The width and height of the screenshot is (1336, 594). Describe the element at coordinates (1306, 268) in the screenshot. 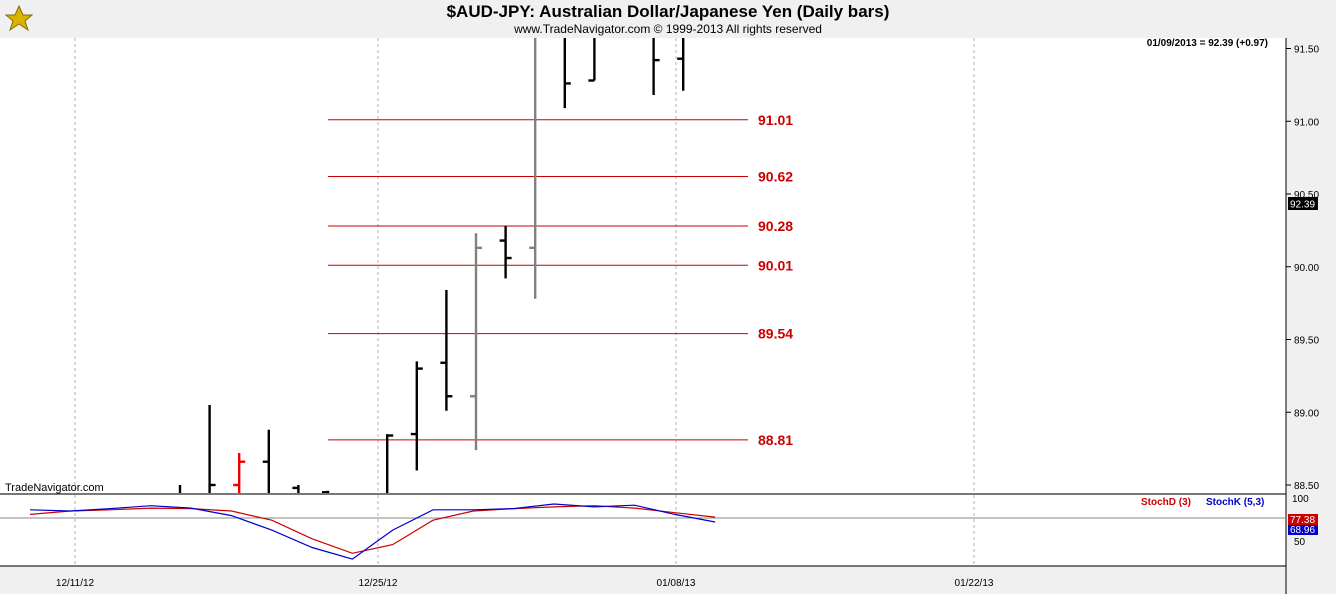

I see `ytick-label-3: 90.00` at that location.